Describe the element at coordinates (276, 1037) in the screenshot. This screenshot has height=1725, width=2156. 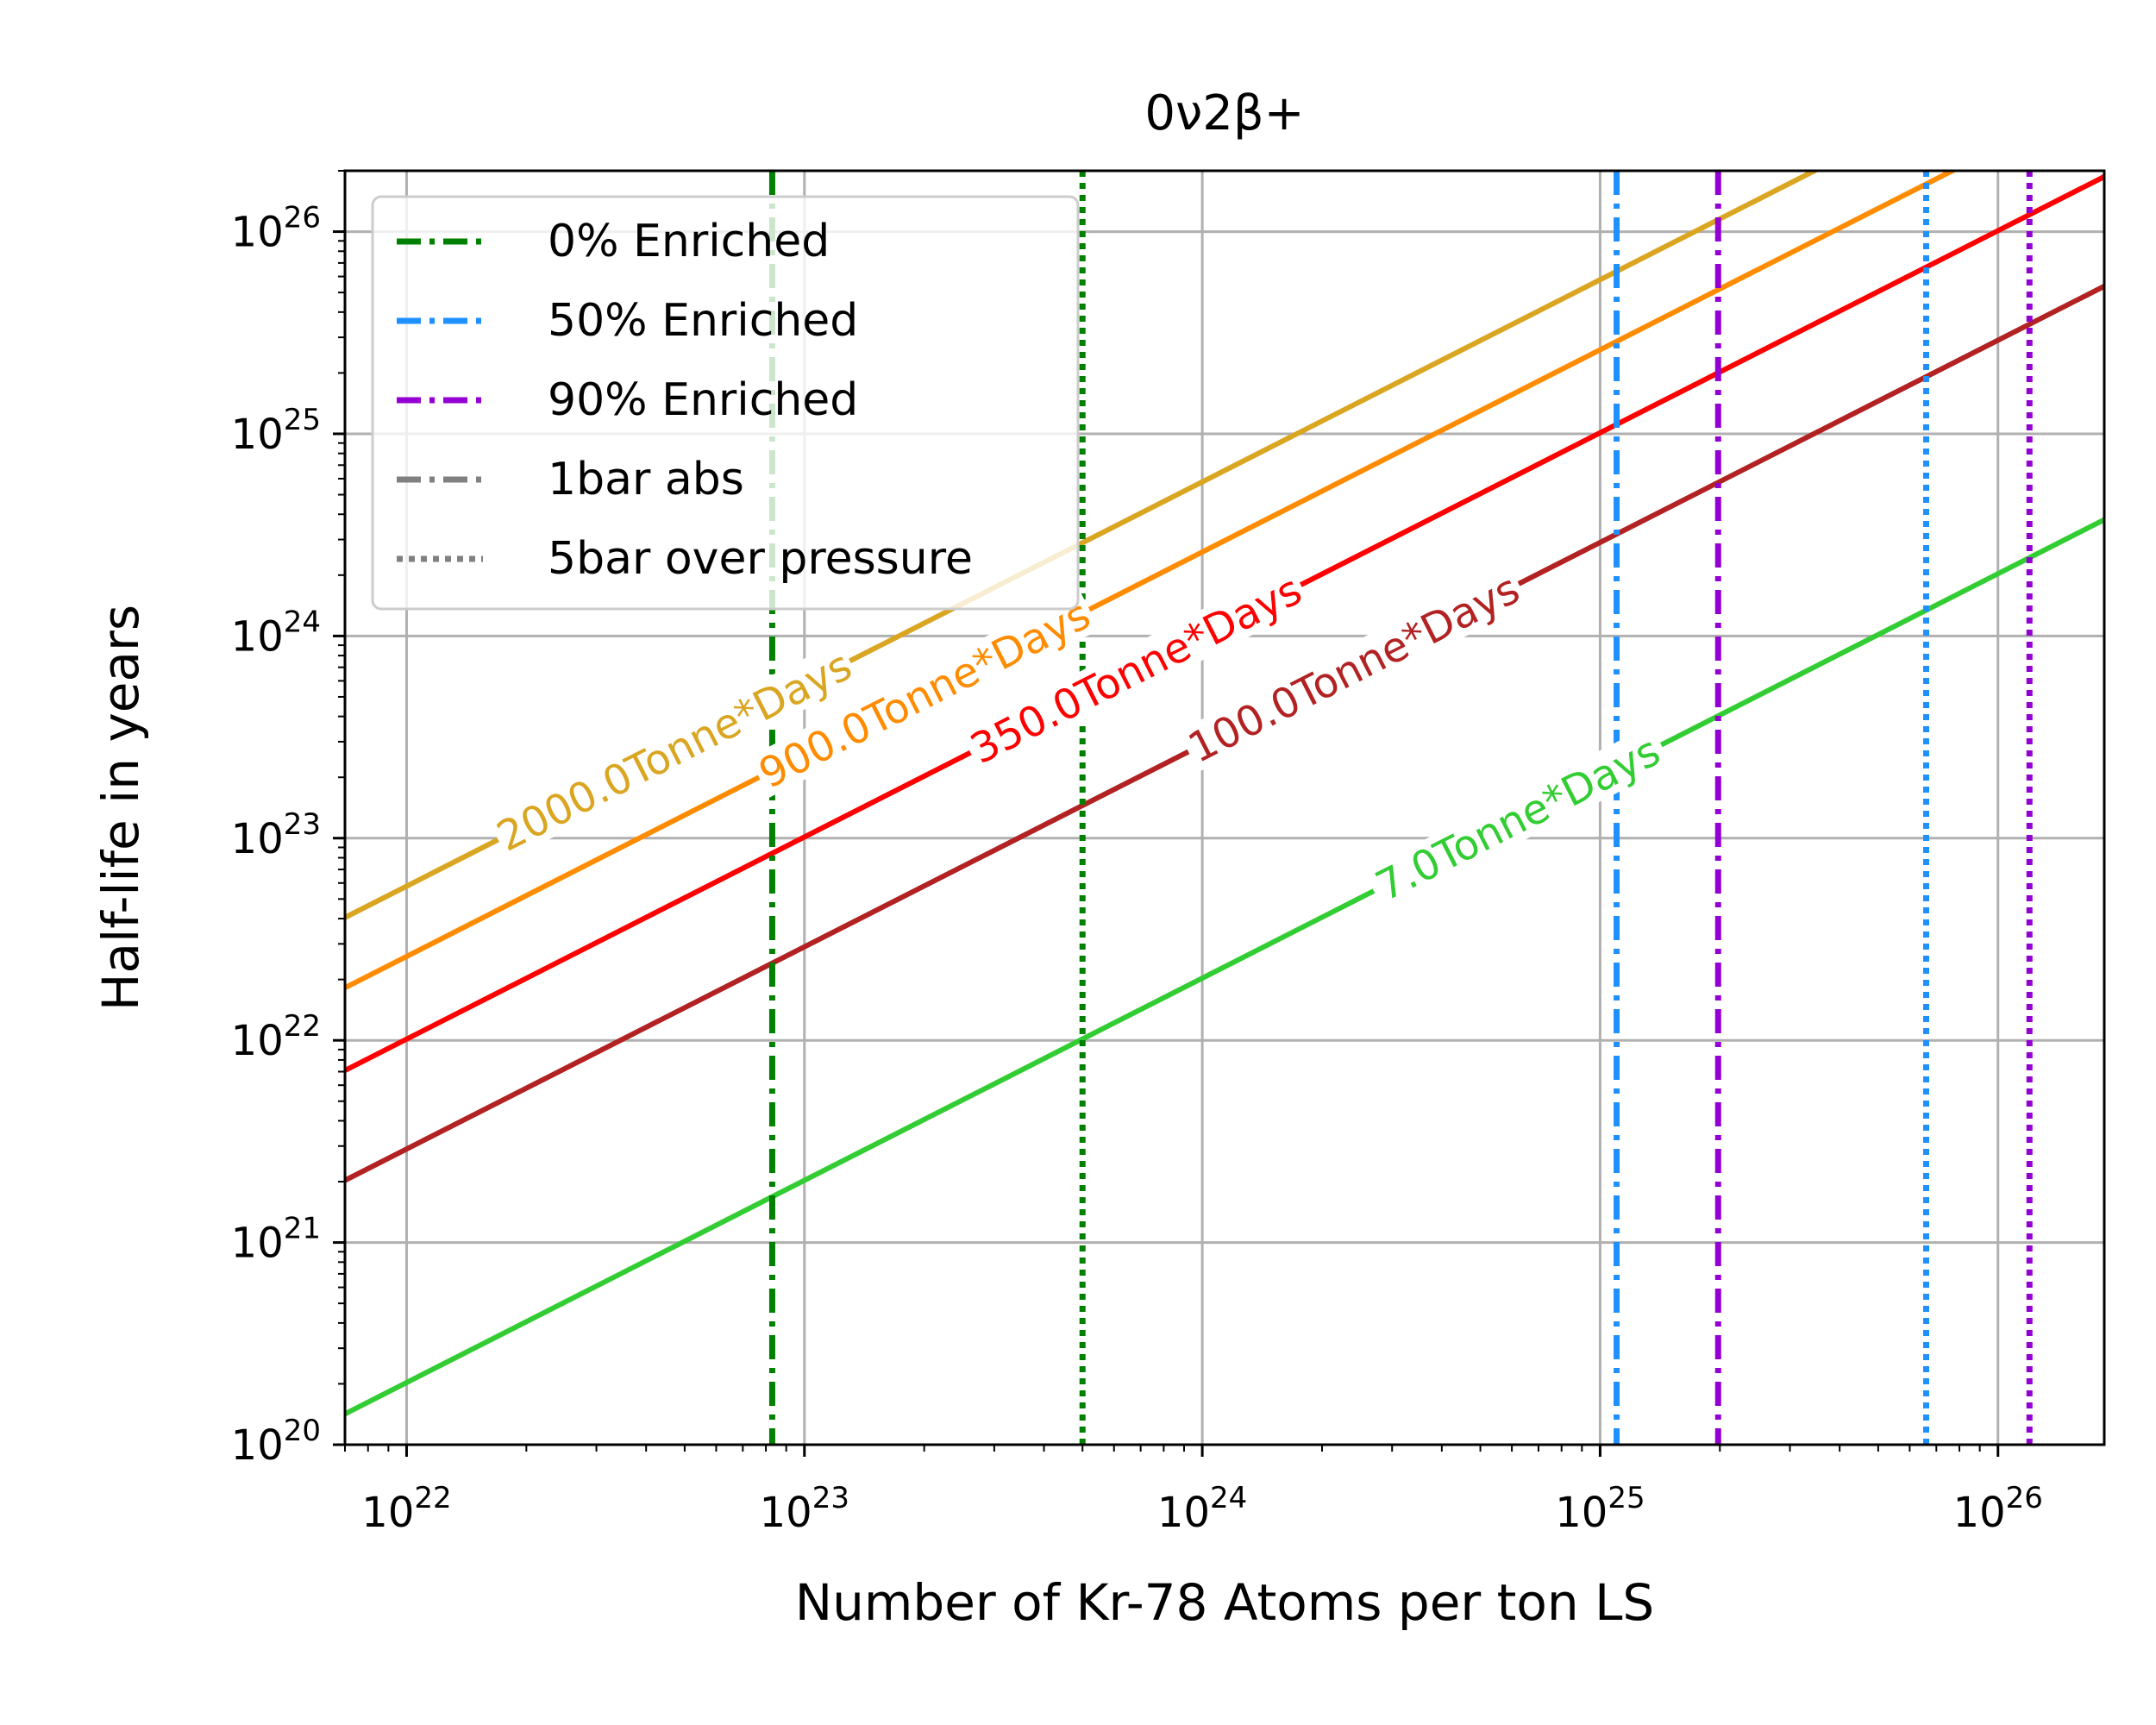
I see `y-tick-label: 1022` at that location.